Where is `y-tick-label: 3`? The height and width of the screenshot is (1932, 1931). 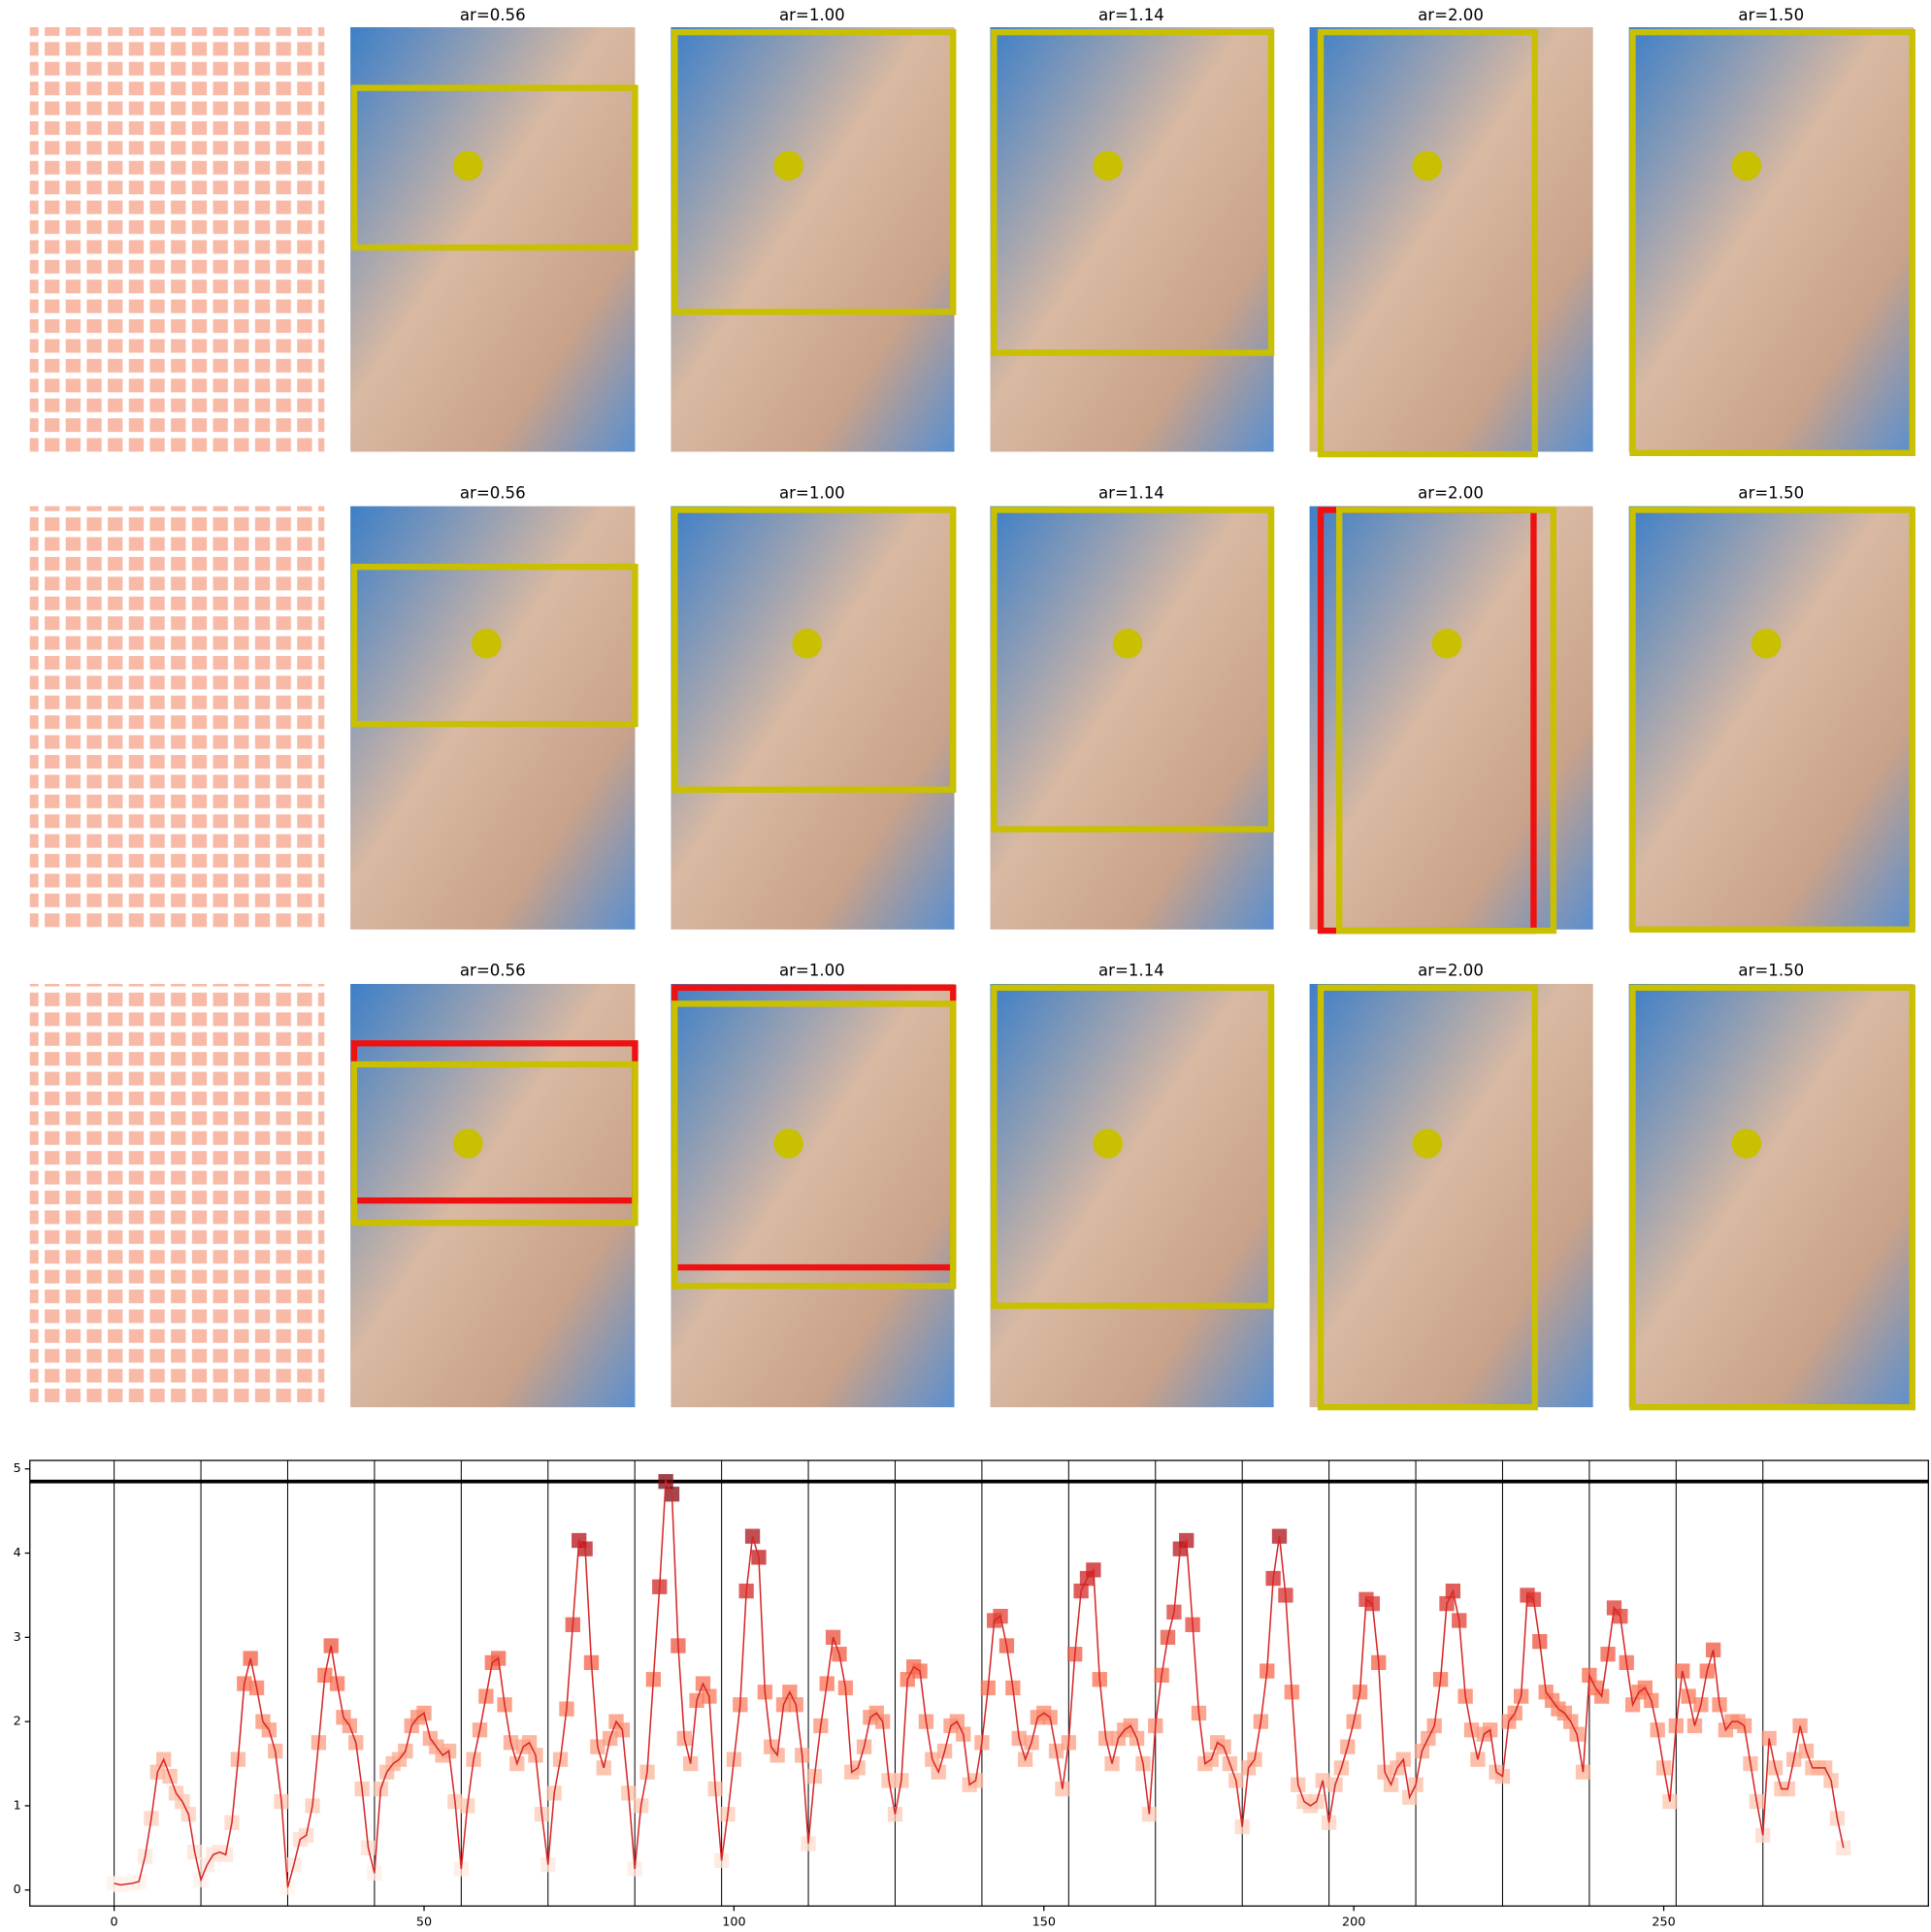 y-tick-label: 3 is located at coordinates (17, 1638).